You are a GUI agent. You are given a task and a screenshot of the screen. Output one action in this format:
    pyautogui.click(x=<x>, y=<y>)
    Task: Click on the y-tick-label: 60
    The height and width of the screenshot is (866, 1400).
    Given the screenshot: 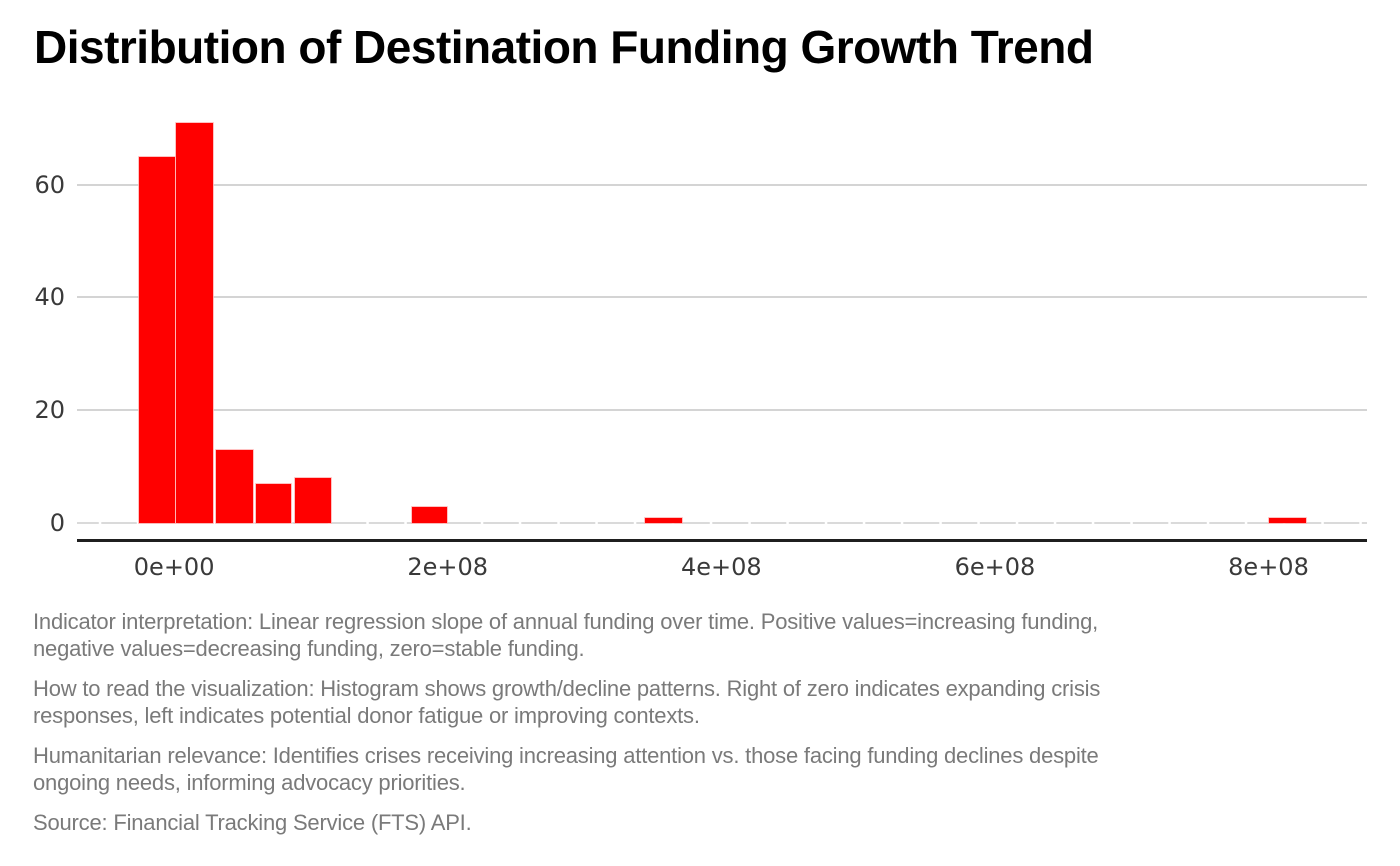 What is the action you would take?
    pyautogui.click(x=49, y=184)
    